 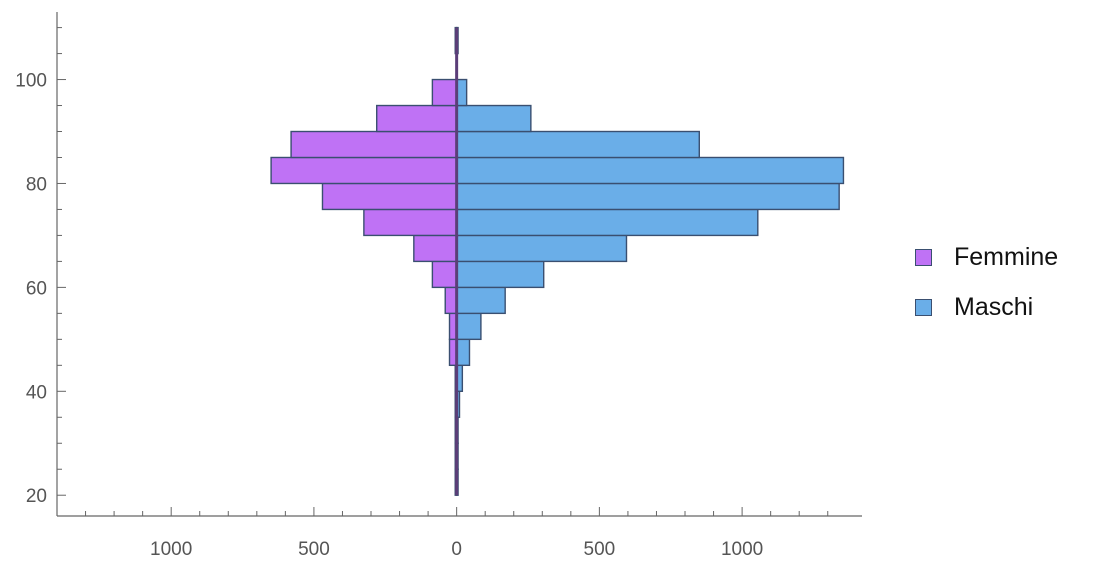 I want to click on legend-item-maschi: Maschi, so click(x=986, y=307).